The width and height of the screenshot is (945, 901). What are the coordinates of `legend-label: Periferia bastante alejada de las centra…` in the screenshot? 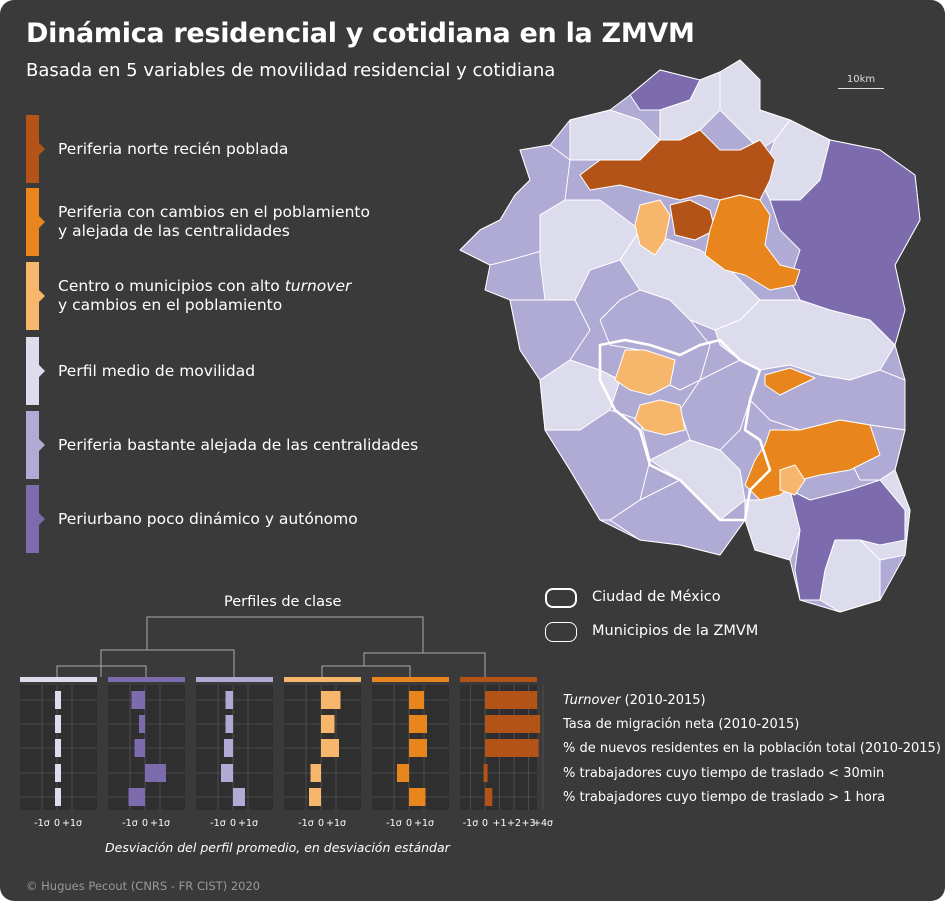 It's located at (238, 444).